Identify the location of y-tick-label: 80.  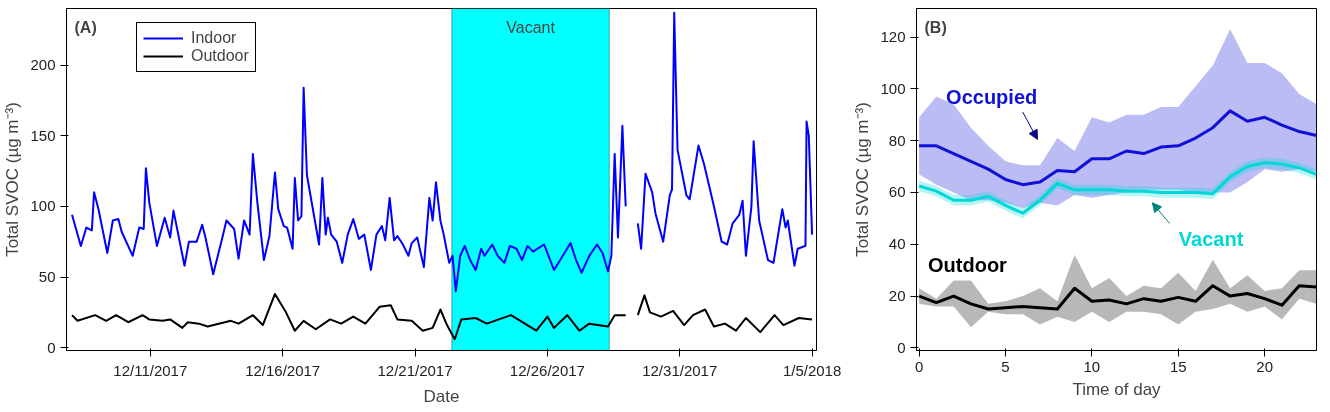
(897, 140).